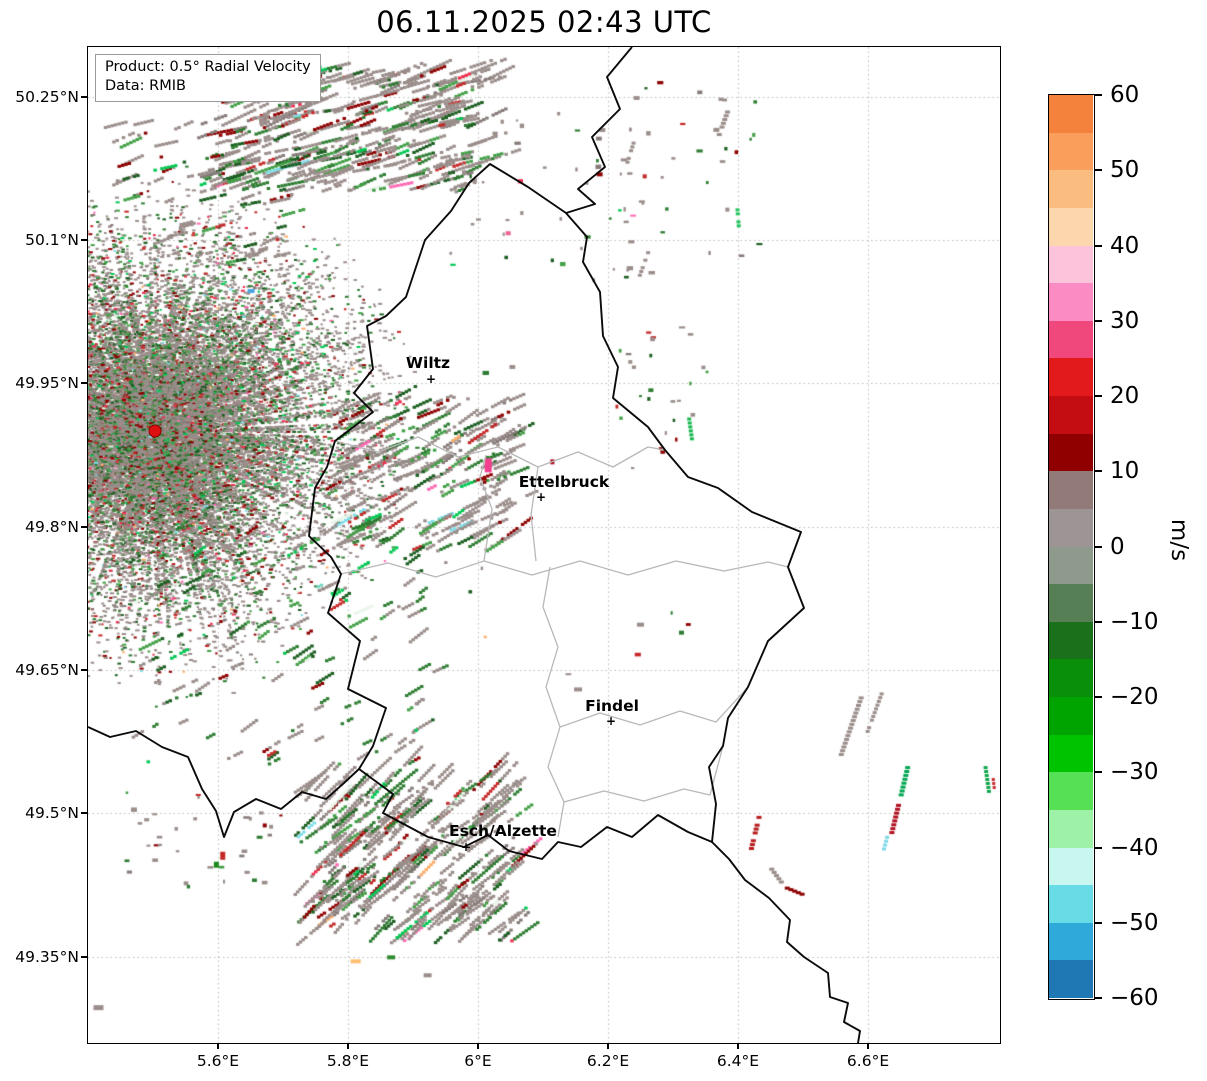  I want to click on city-label: Wiltz, so click(428, 363).